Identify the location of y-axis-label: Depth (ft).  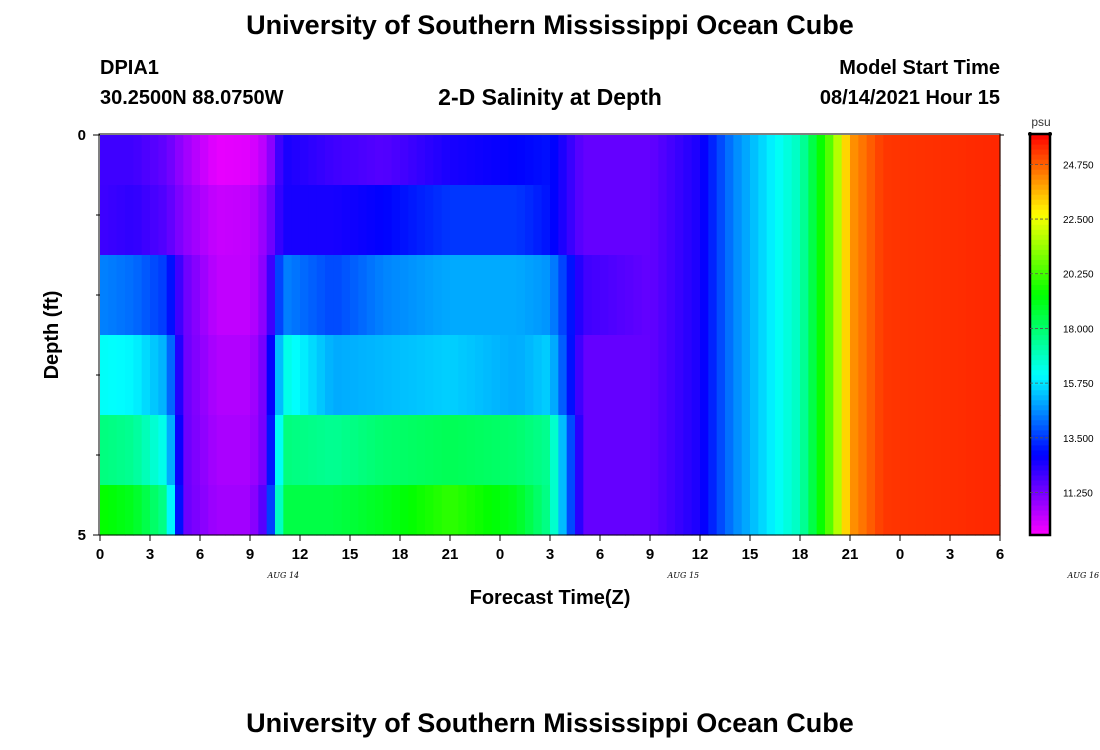
(52, 335).